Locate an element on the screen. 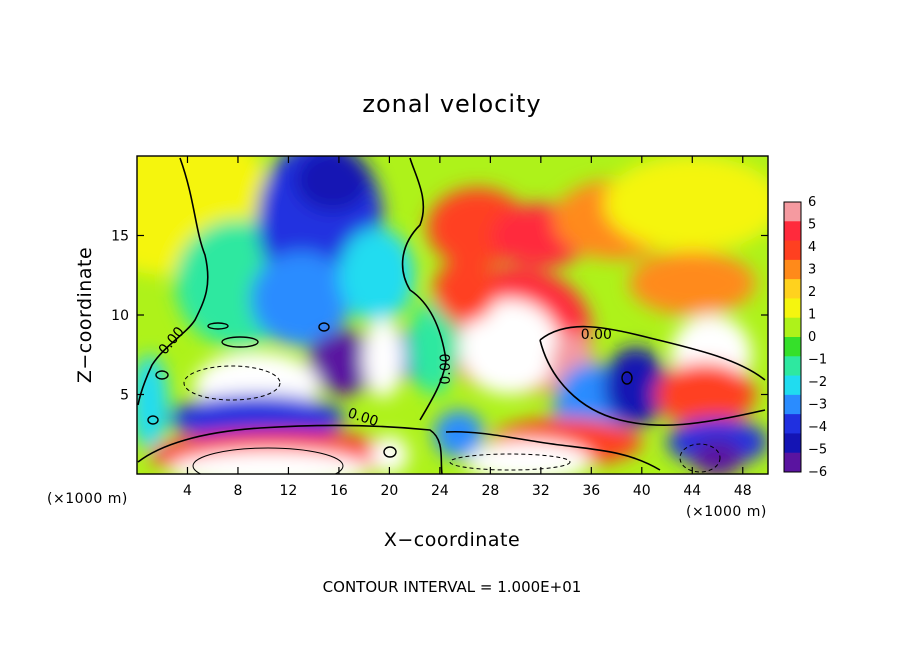 The height and width of the screenshot is (654, 904). x-tick-label-24: 24 is located at coordinates (440, 491).